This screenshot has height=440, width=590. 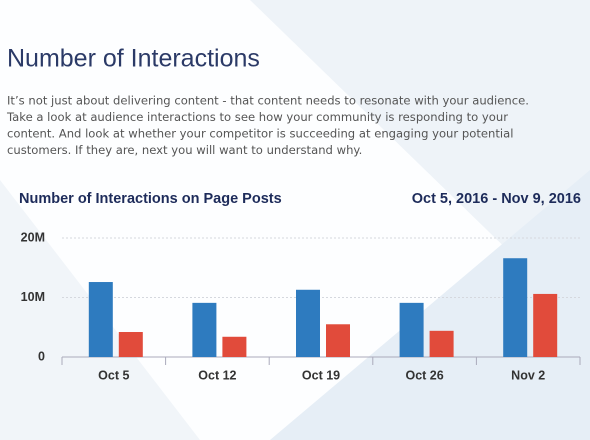 I want to click on chart-title: Number of Interactions on Page Posts, so click(x=150, y=199).